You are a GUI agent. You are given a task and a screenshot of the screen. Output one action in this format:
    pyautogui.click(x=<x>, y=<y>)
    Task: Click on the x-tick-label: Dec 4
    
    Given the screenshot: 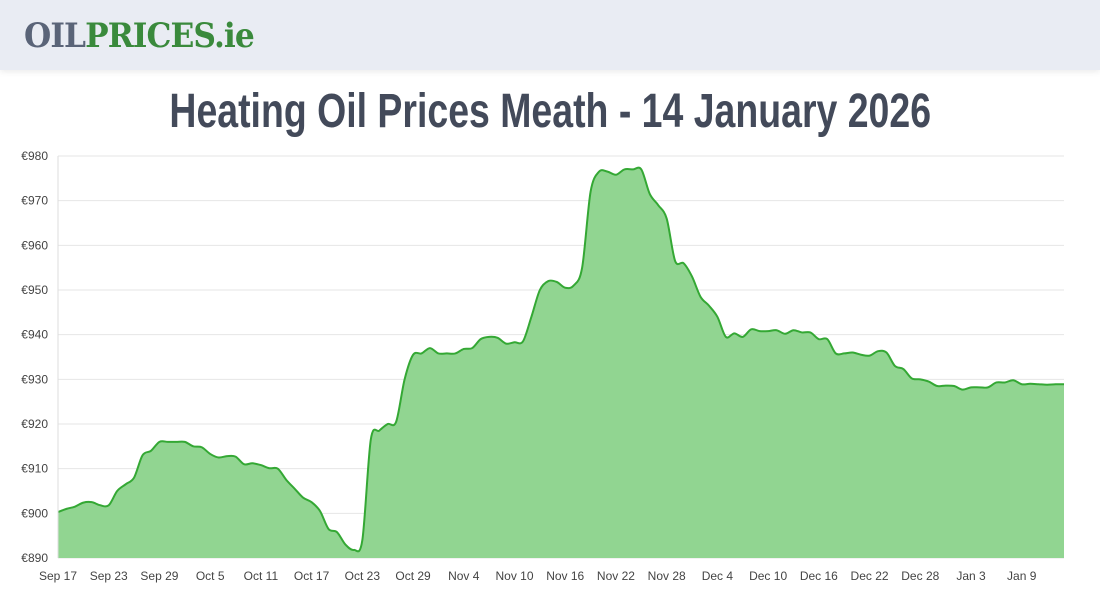 What is the action you would take?
    pyautogui.click(x=718, y=576)
    